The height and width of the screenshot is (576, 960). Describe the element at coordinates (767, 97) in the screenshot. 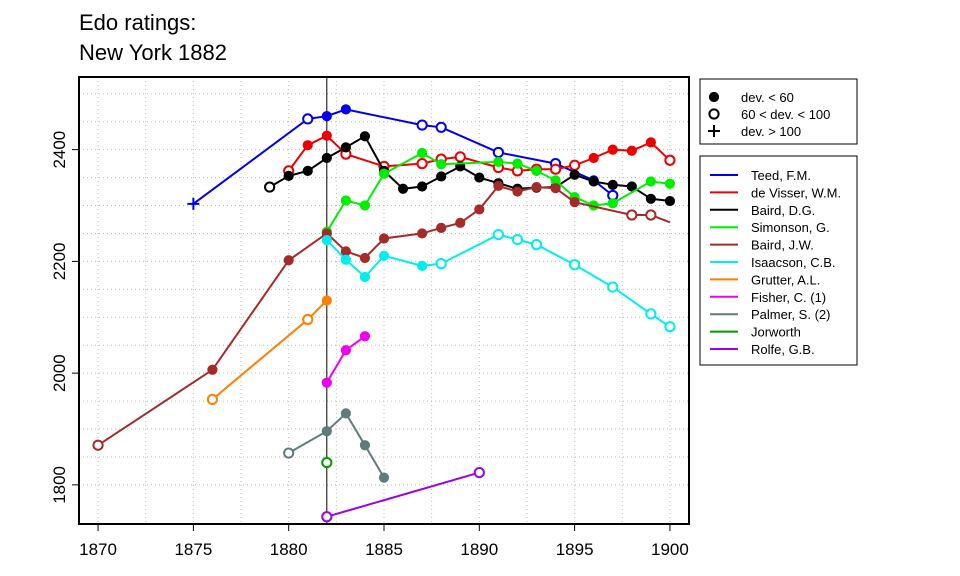

I see `marker-legend-label: dev. < 60` at that location.